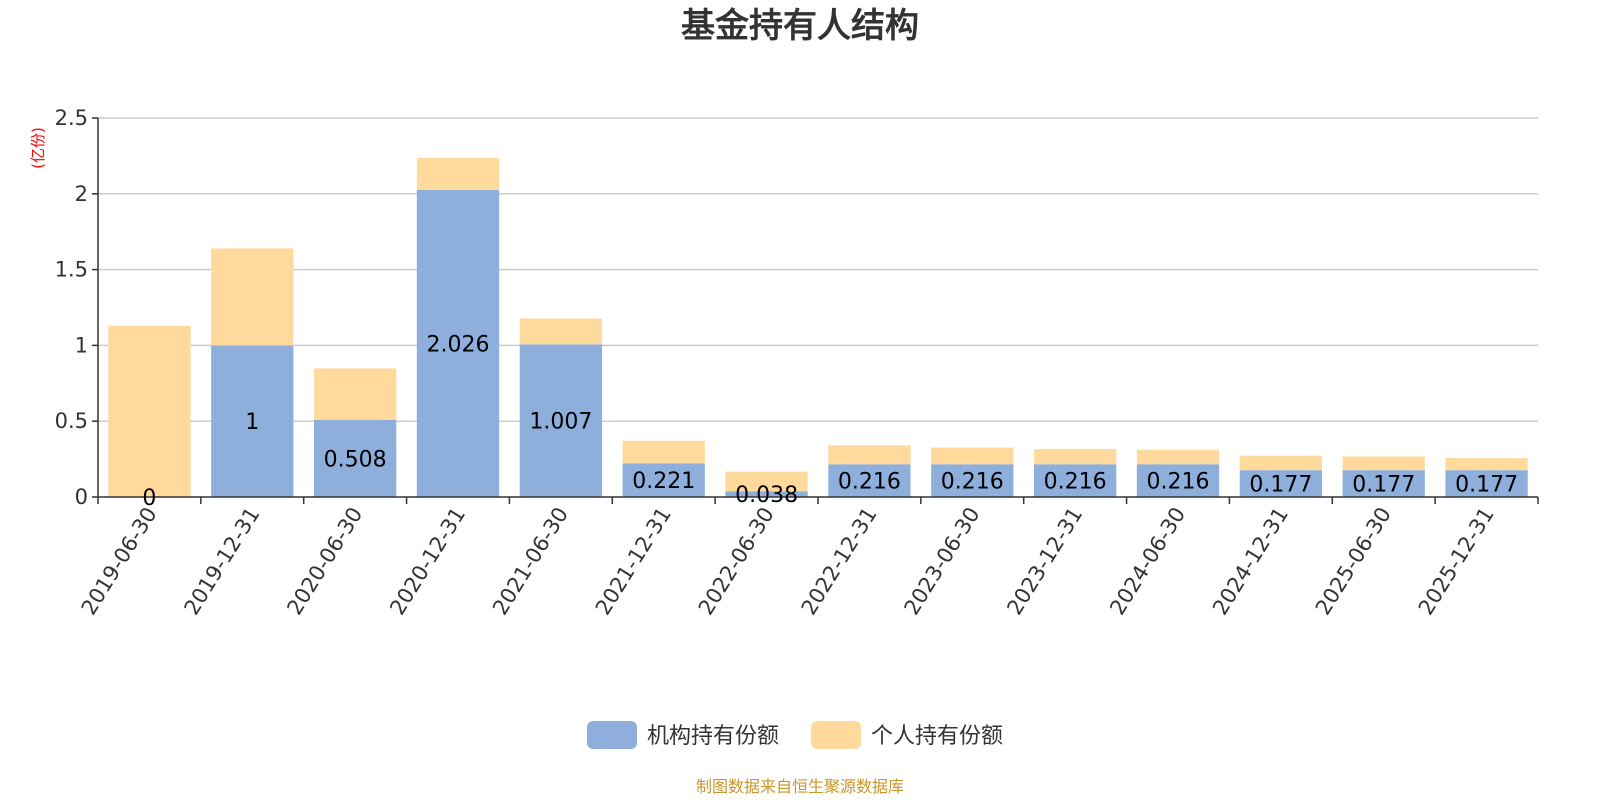 This screenshot has height=800, width=1600. Describe the element at coordinates (800, 26) in the screenshot. I see `chart-title: 基金持有人结构` at that location.